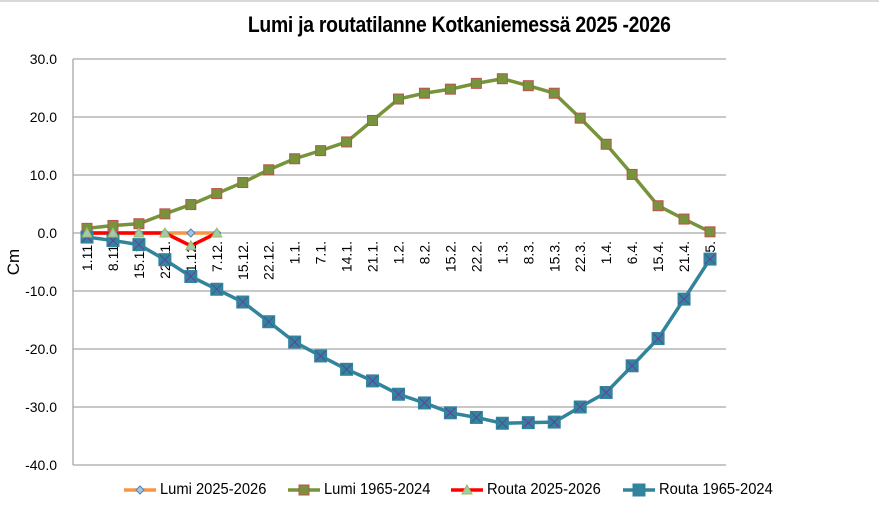 The height and width of the screenshot is (518, 879). Describe the element at coordinates (303, 490) in the screenshot. I see `square-legend-icon` at that location.